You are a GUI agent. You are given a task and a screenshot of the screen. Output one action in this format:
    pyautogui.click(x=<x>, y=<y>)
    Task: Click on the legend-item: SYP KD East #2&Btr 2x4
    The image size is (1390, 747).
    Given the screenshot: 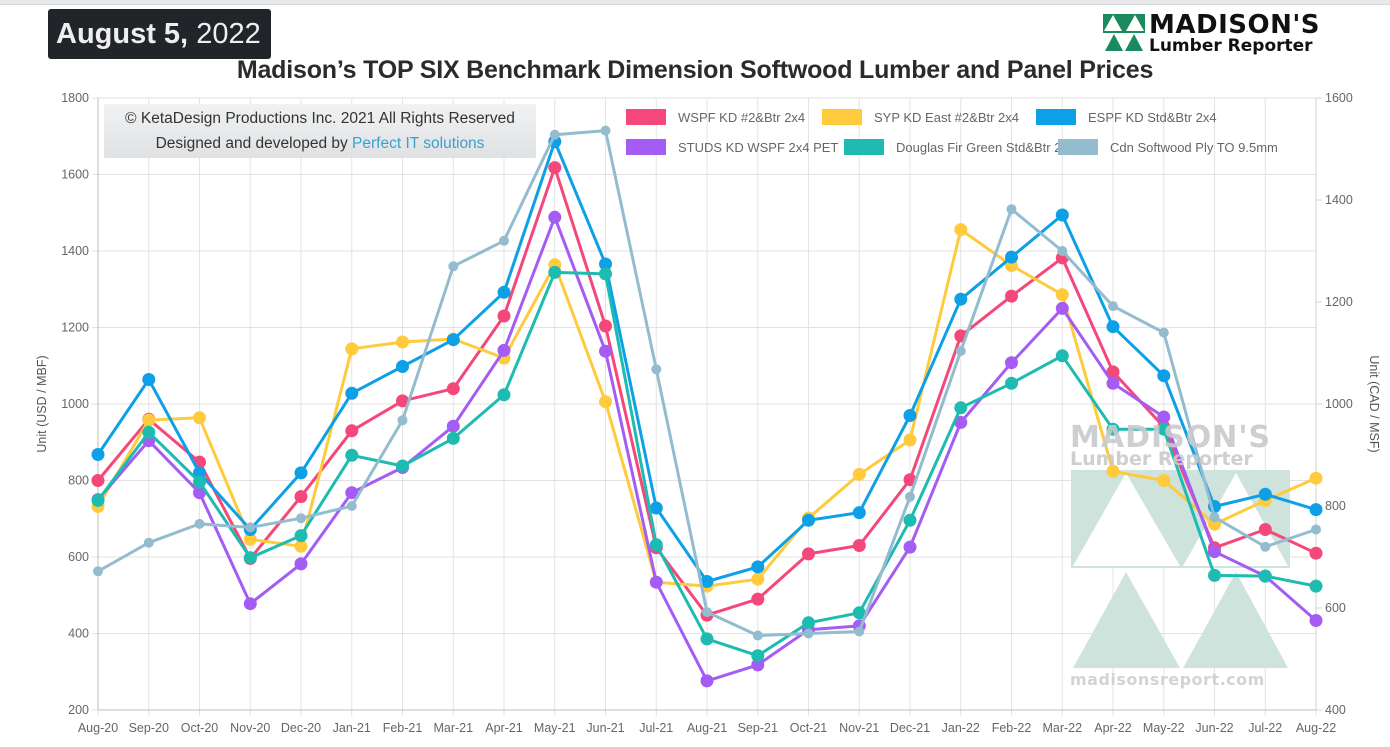 What is the action you would take?
    pyautogui.click(x=920, y=117)
    